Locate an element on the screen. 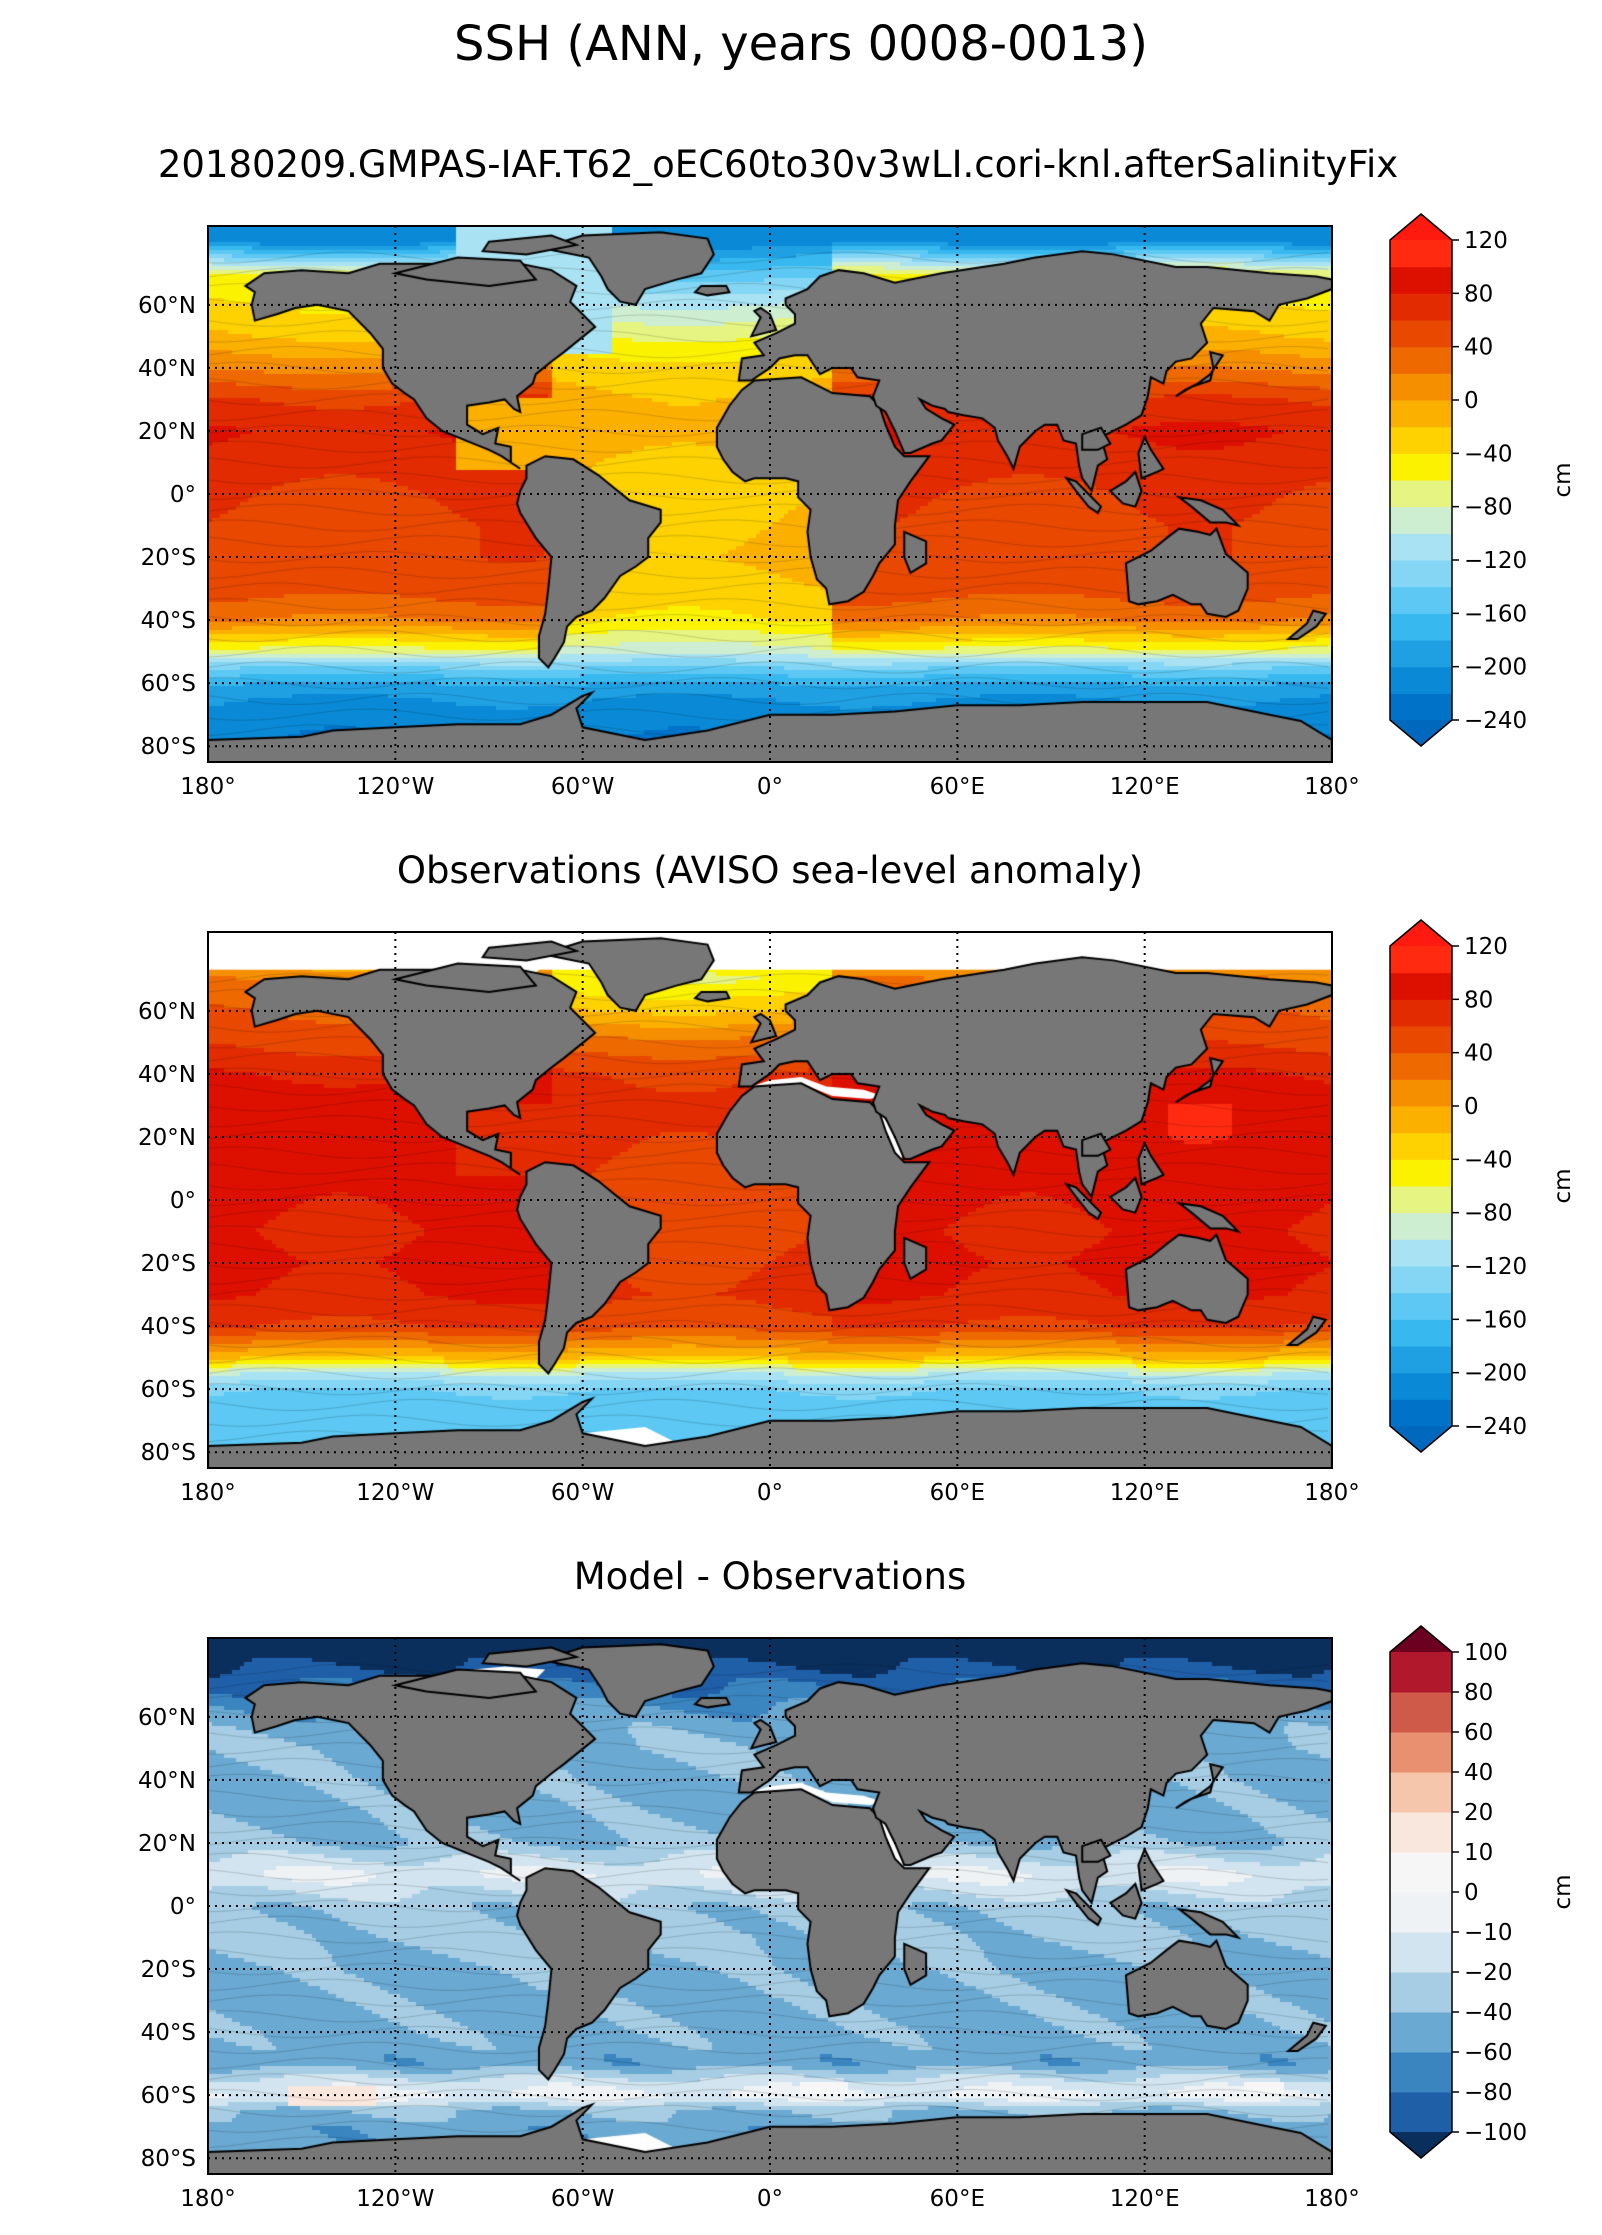 This screenshot has height=2235, width=1602. y-tick-label: 20°N is located at coordinates (167, 1138).